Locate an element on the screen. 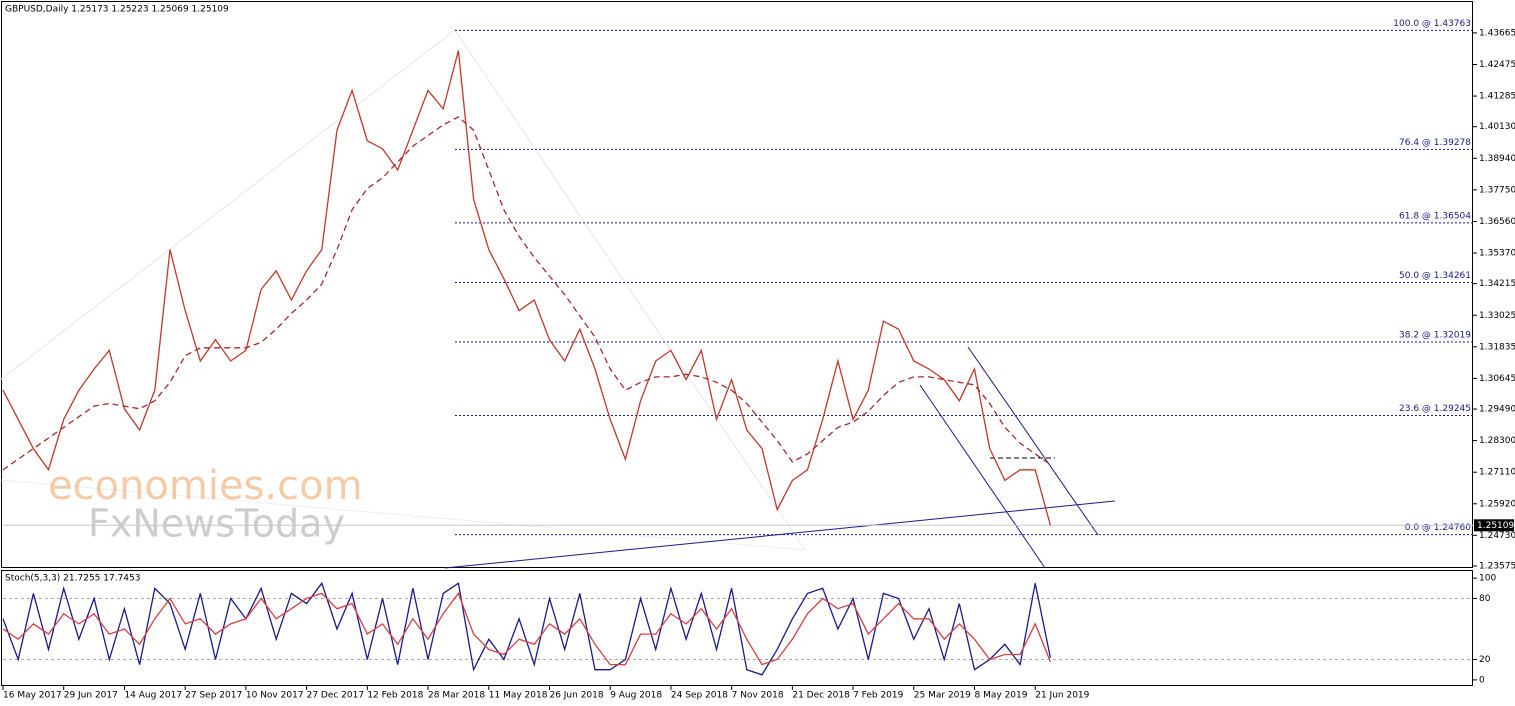  series-line is located at coordinates (527, 629).